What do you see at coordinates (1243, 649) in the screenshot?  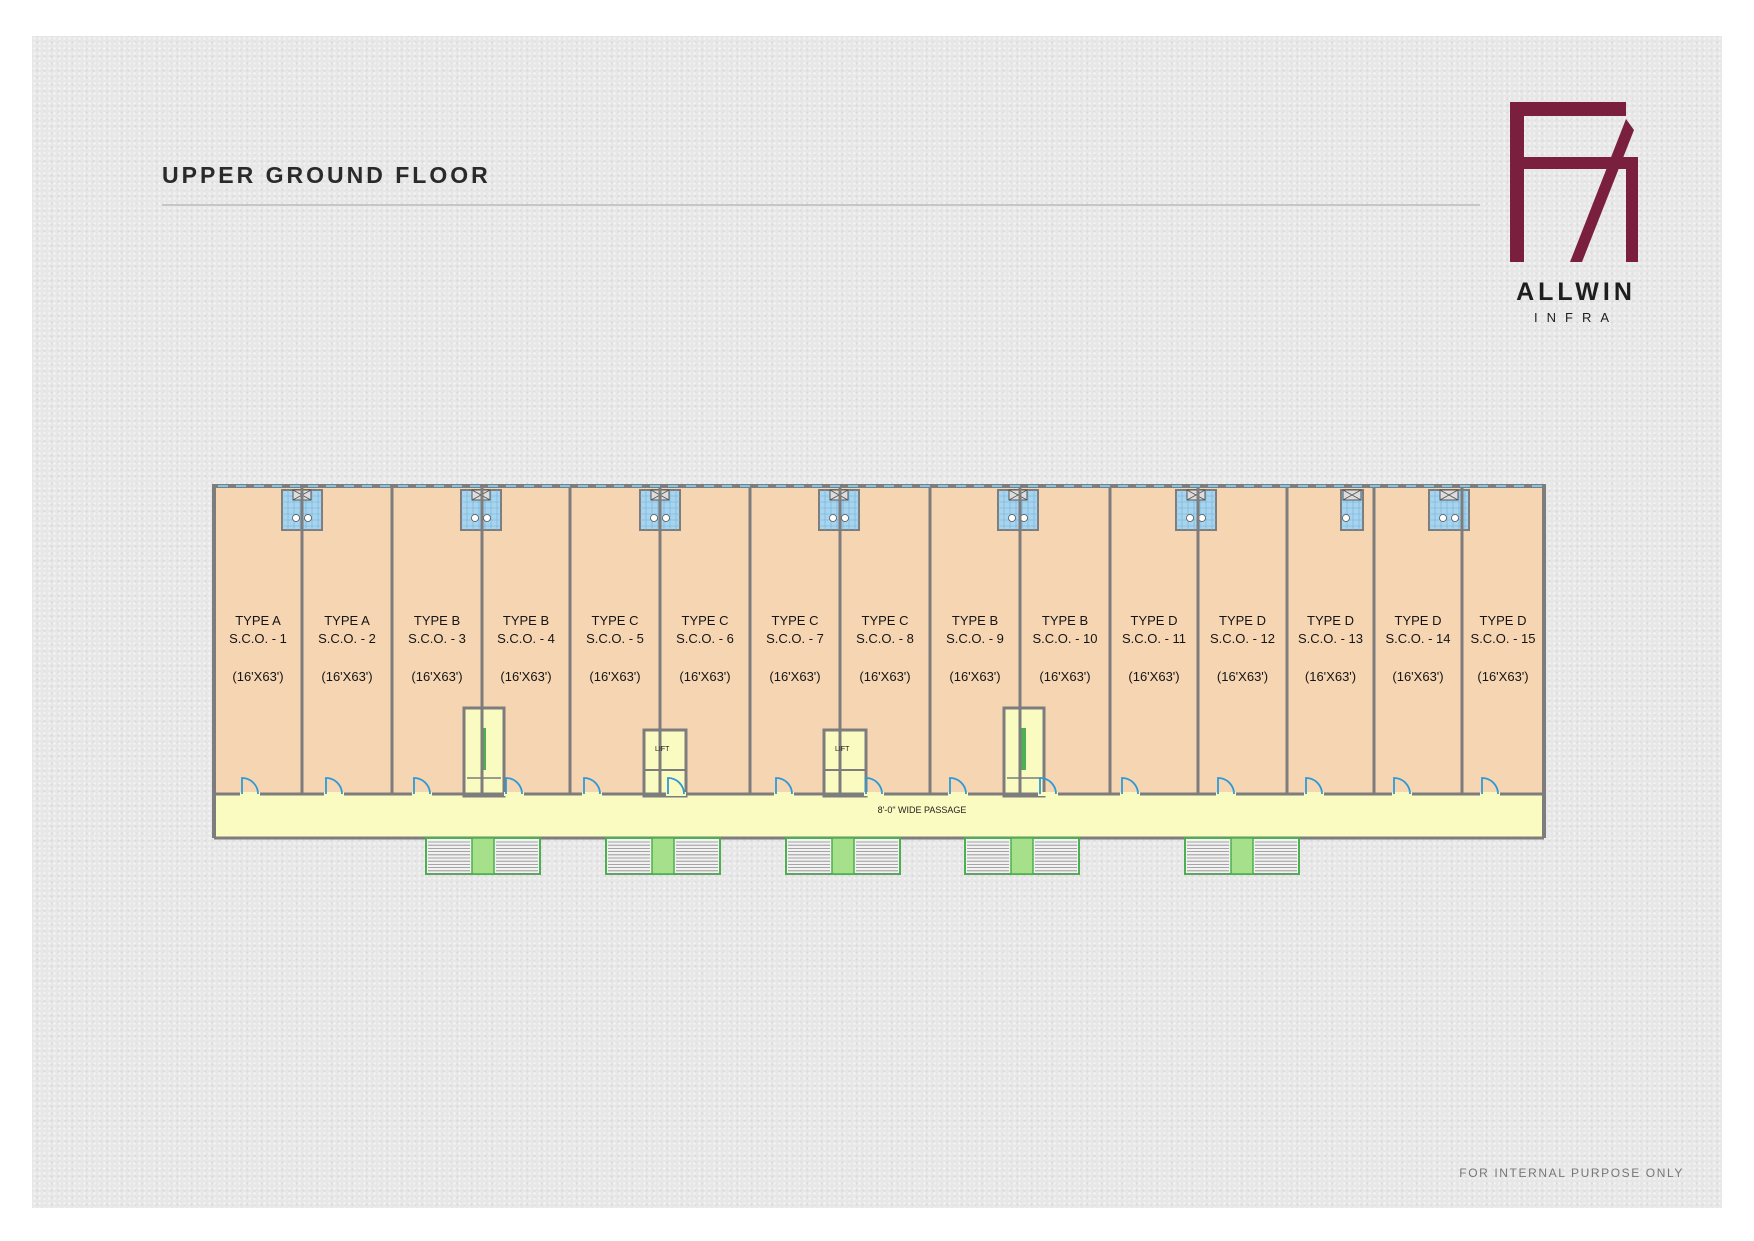 I see `unit-label: TYPE D S.C.O. - 12 (16'X63')` at bounding box center [1243, 649].